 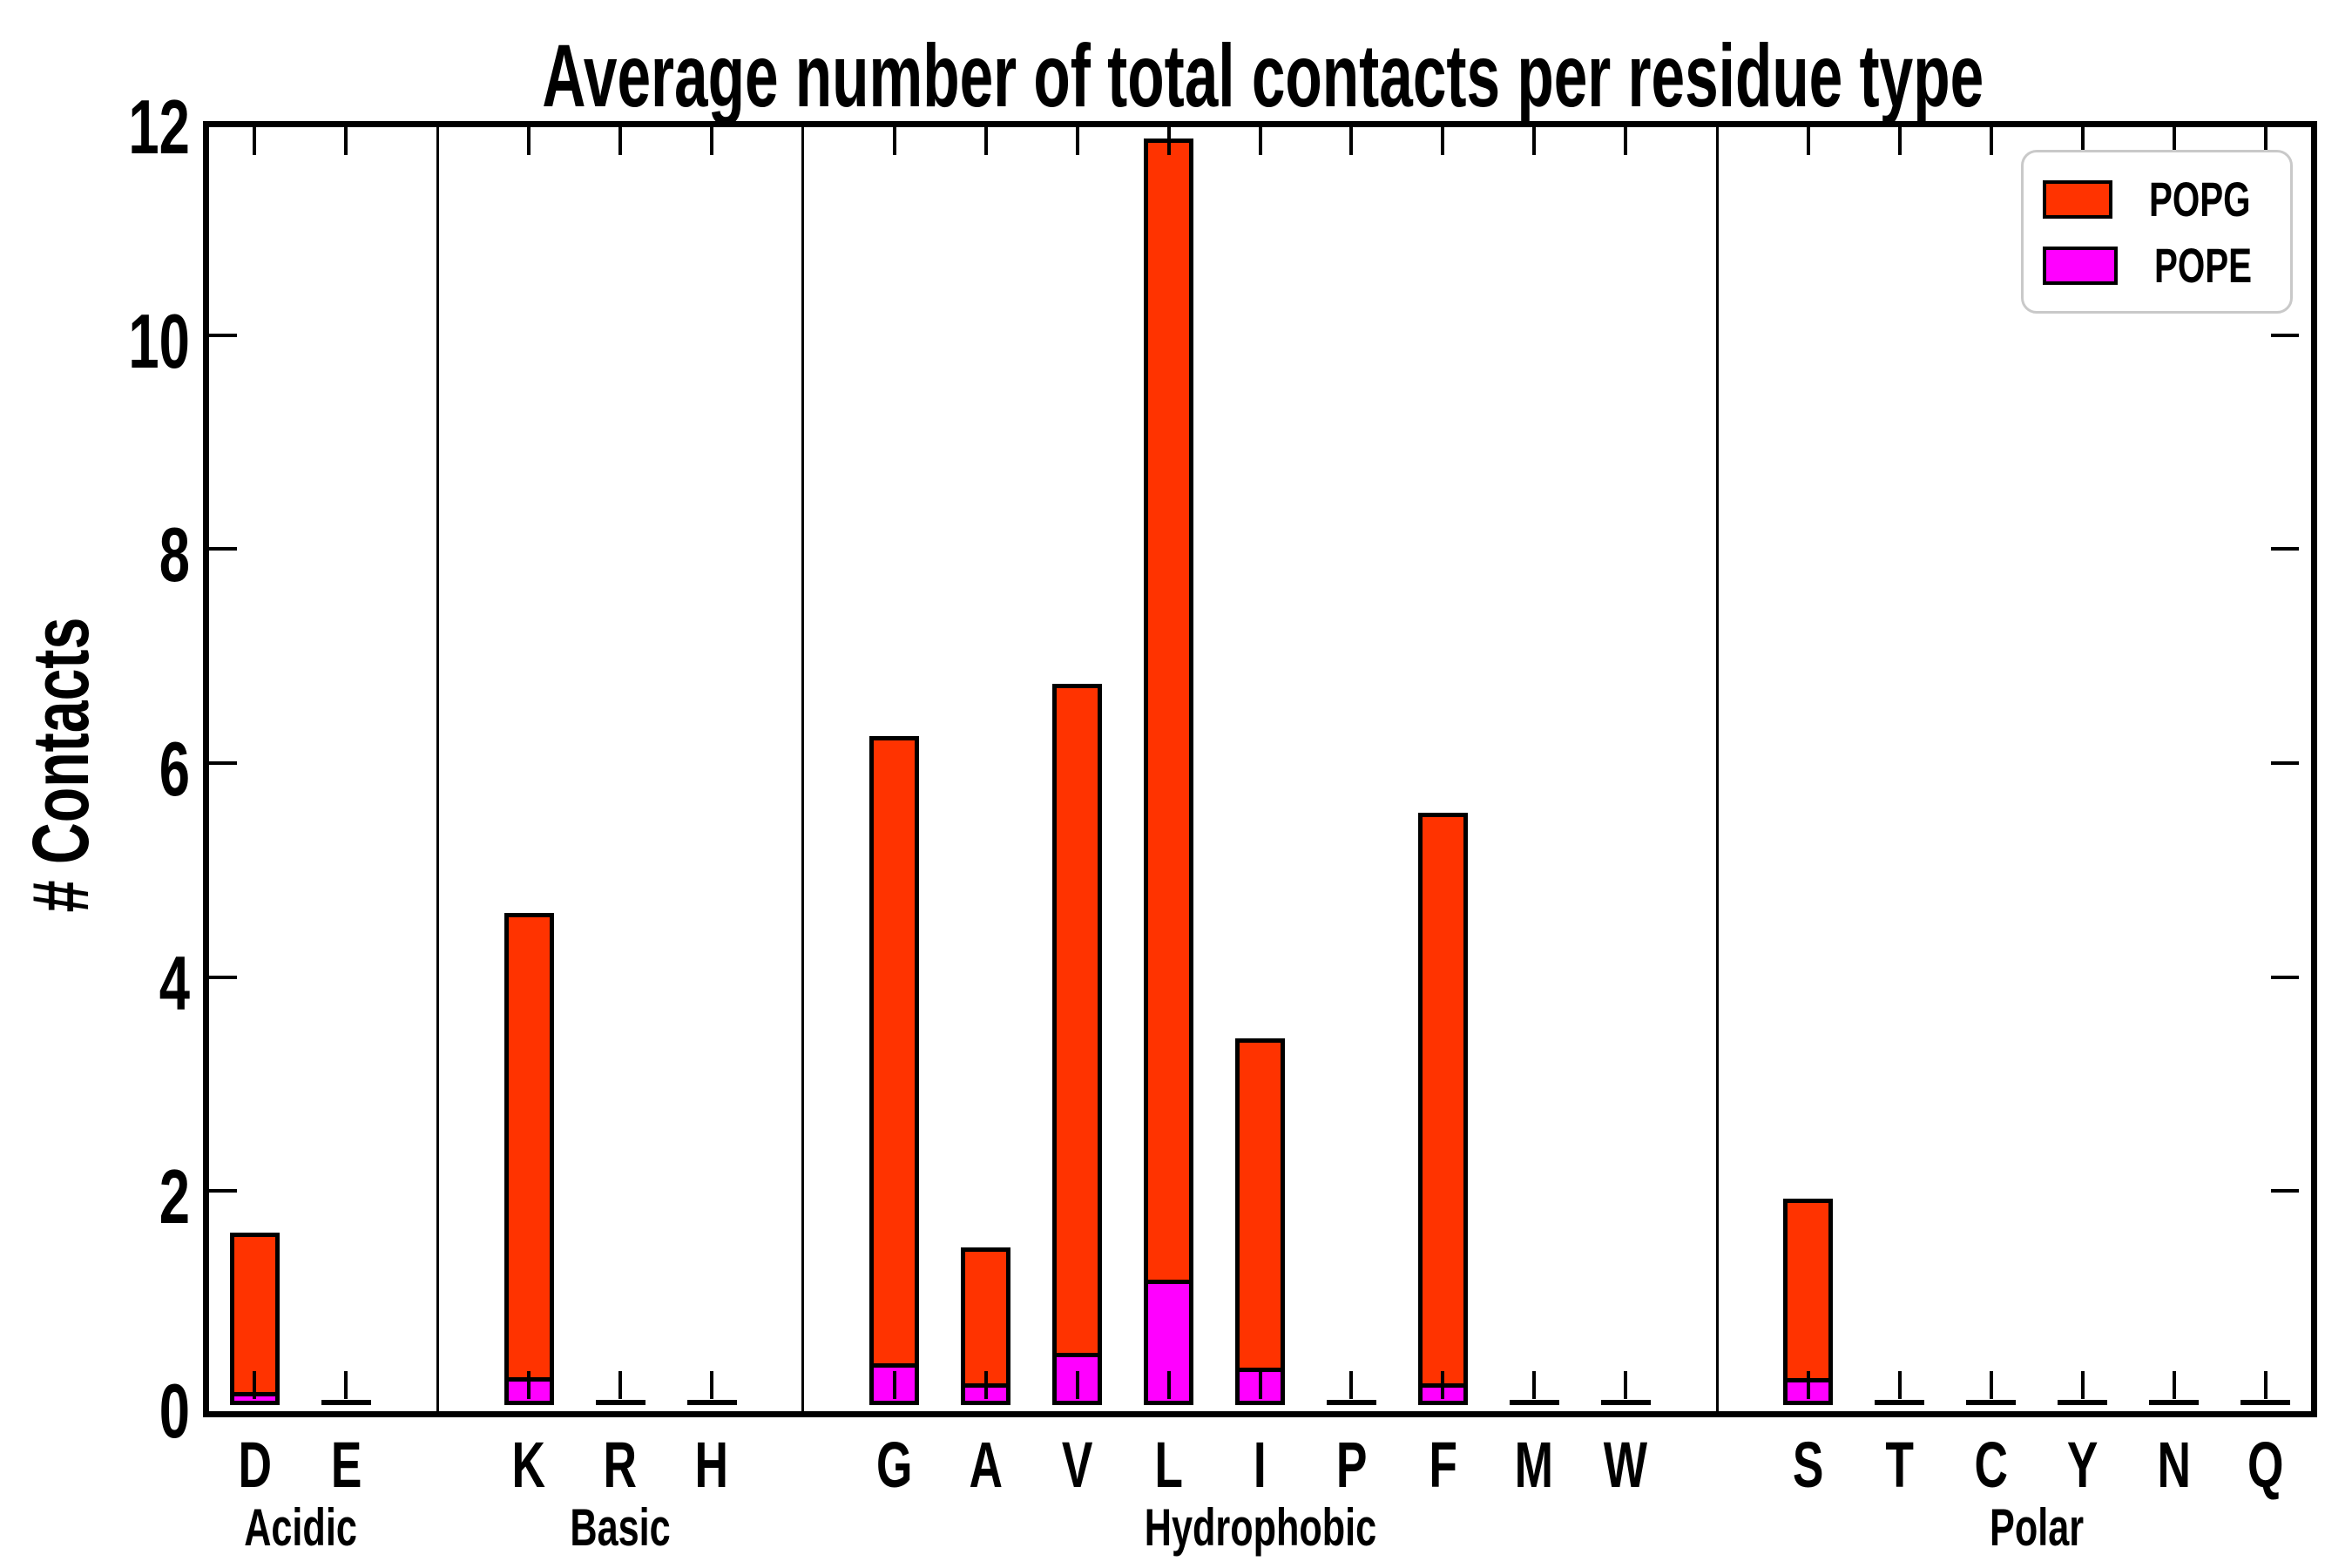 What do you see at coordinates (159, 340) in the screenshot?
I see `y-tick-label-text-10: 10` at bounding box center [159, 340].